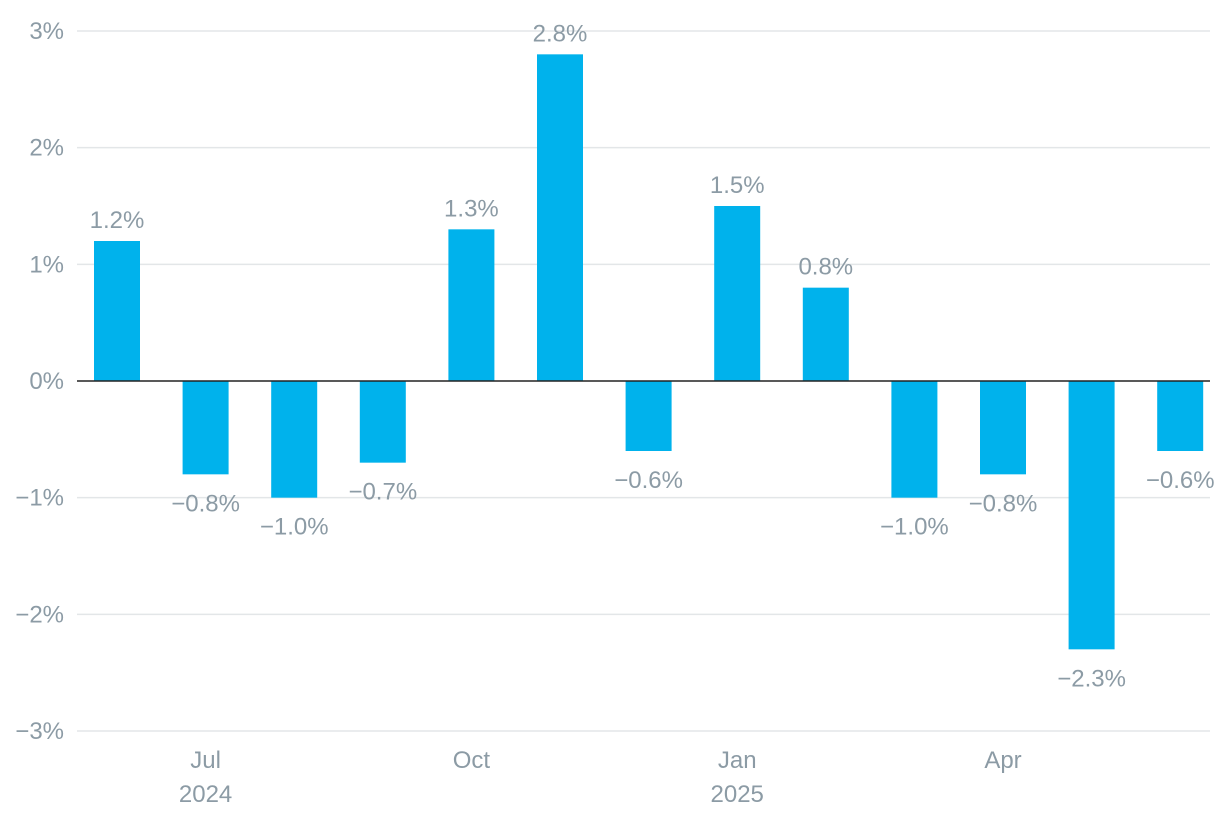 This screenshot has width=1220, height=828. Describe the element at coordinates (46, 264) in the screenshot. I see `y-tick-label: 1%` at that location.